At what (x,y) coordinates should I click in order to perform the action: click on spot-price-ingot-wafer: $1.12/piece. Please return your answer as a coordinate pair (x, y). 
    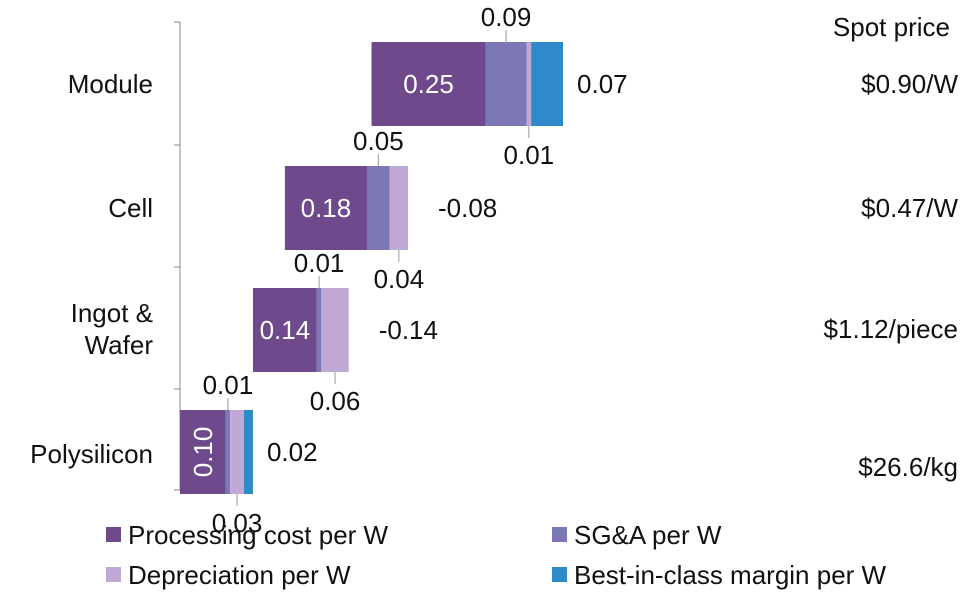
    Looking at the image, I should click on (891, 329).